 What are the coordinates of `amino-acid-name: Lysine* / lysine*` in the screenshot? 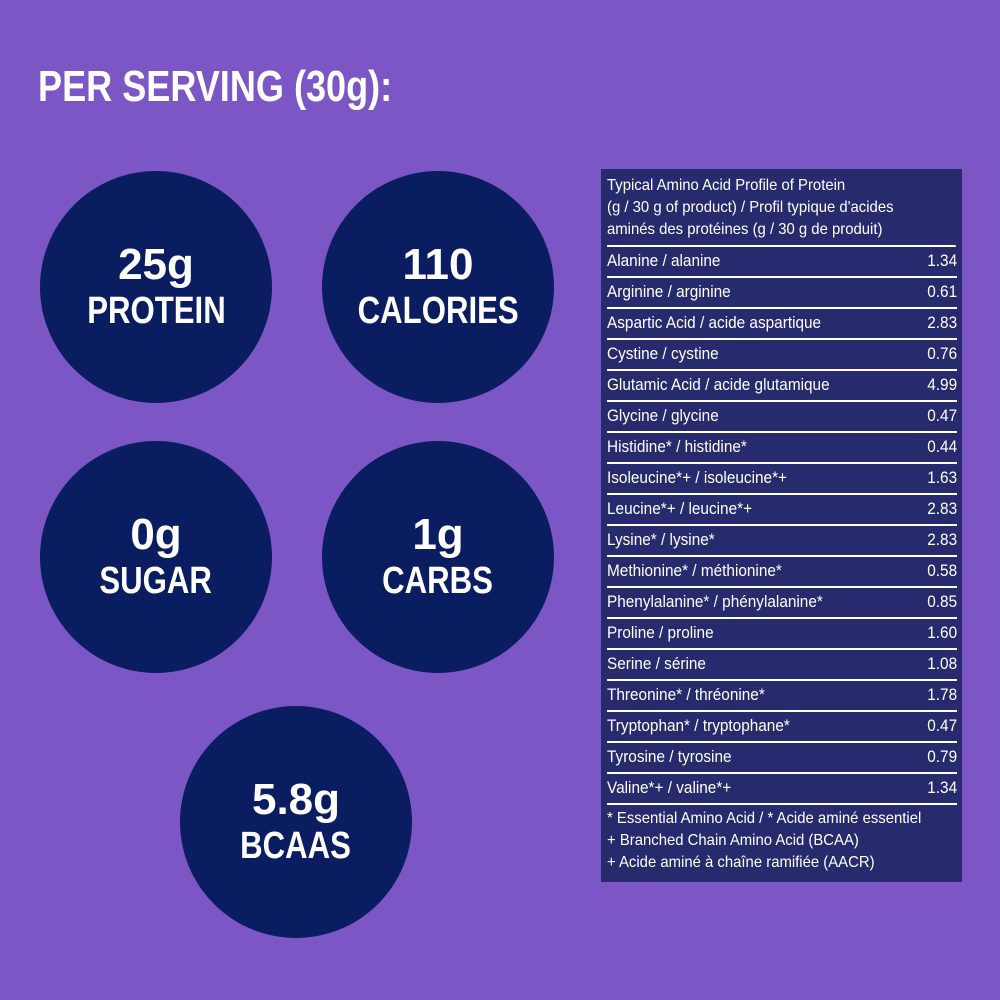 It's located at (661, 540).